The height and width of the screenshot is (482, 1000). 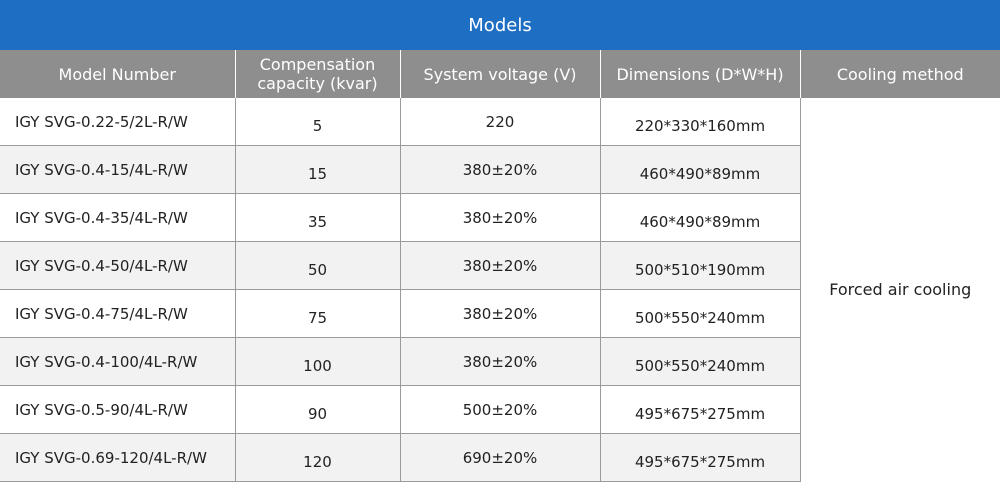 I want to click on header-compensation-capacity: Compensation capacity (kvar), so click(x=317, y=74).